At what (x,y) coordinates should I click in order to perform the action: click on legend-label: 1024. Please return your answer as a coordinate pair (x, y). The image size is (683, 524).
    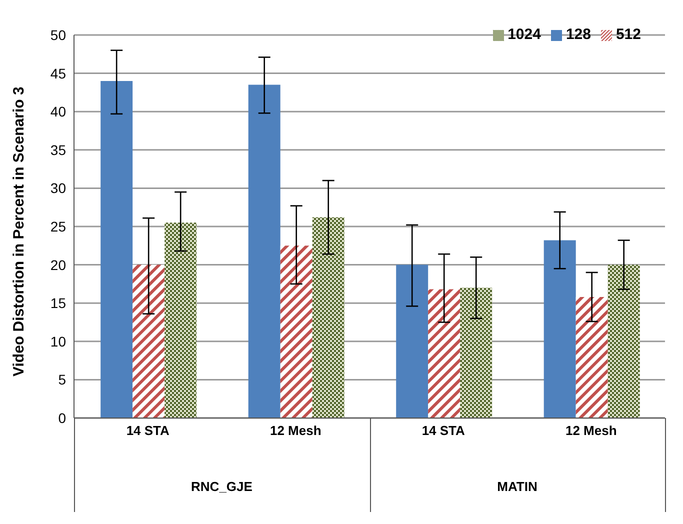
    Looking at the image, I should click on (524, 34).